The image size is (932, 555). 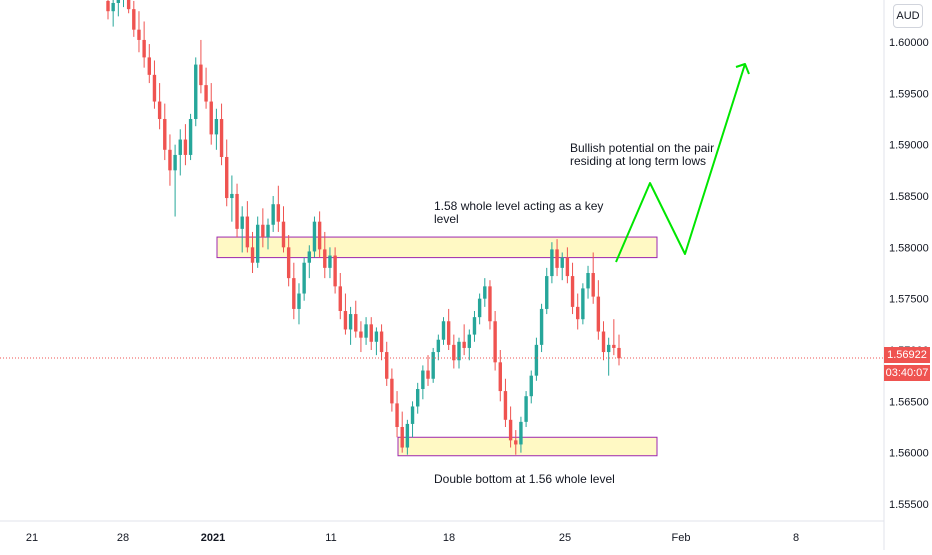 I want to click on resistance-zone, so click(x=437, y=247).